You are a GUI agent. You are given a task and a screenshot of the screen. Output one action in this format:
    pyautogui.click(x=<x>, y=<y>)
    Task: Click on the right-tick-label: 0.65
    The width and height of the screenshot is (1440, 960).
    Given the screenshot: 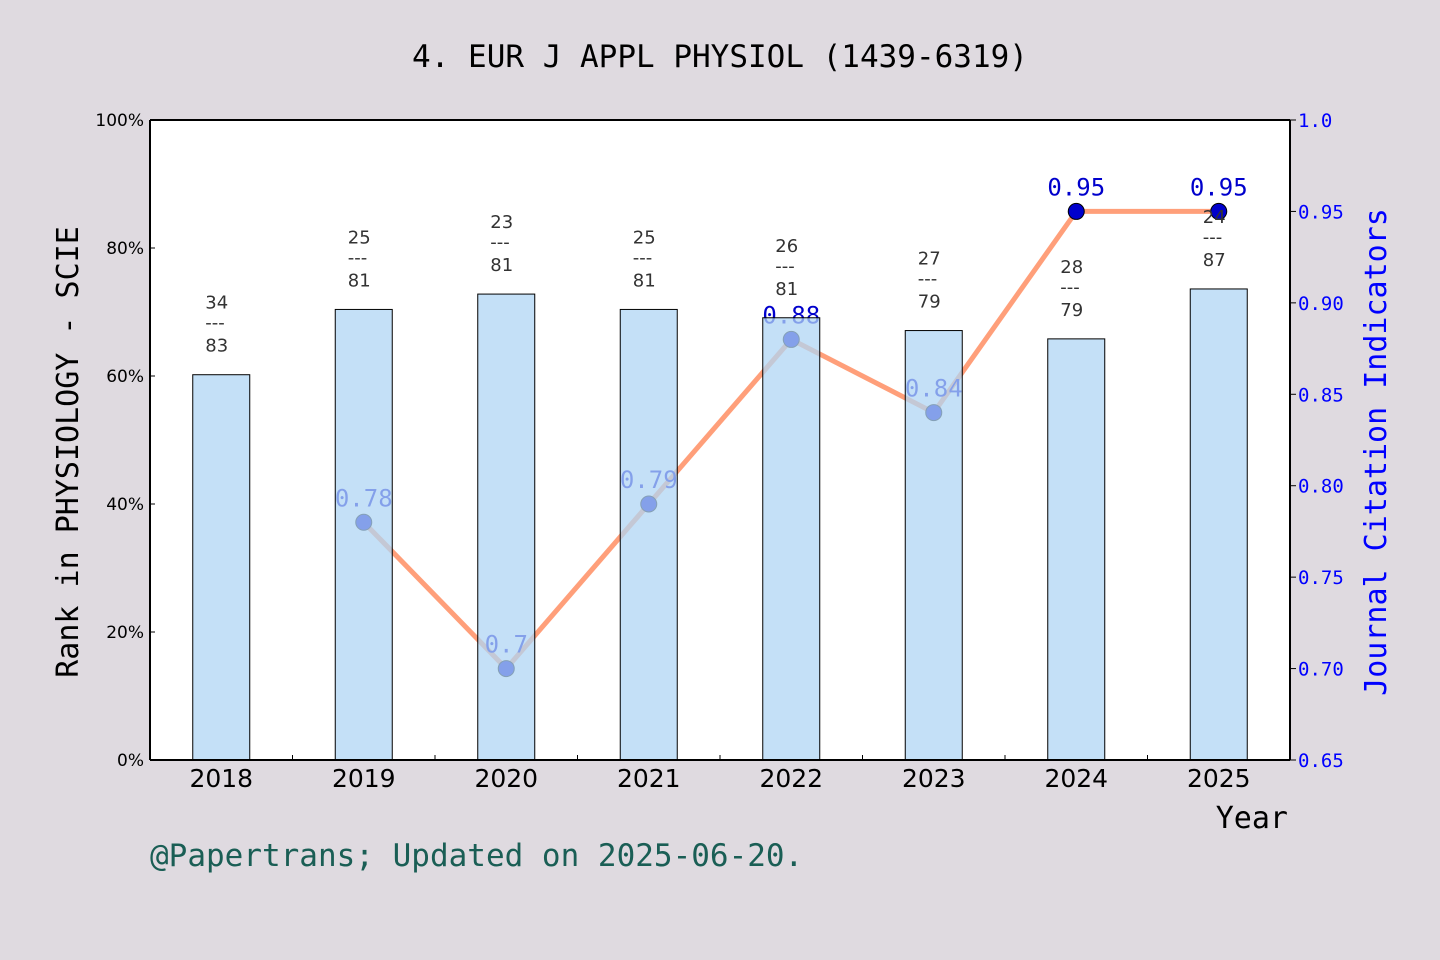 What is the action you would take?
    pyautogui.click(x=1321, y=761)
    